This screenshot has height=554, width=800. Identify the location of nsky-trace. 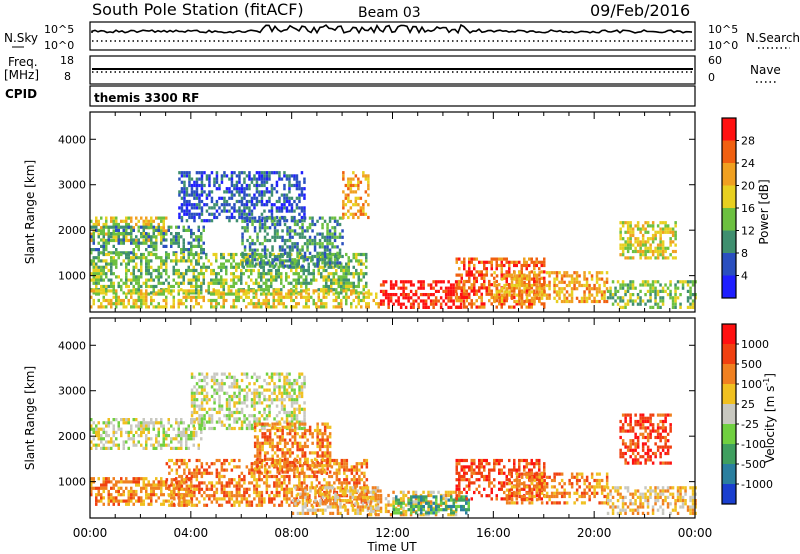
(392, 29).